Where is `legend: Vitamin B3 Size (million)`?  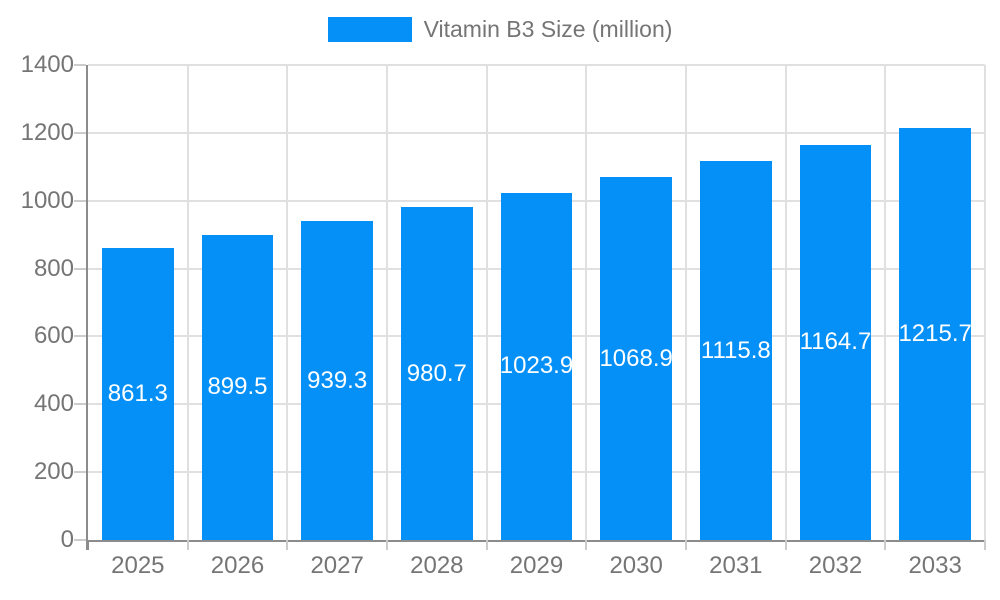
legend: Vitamin B3 Size (million) is located at coordinates (500, 29).